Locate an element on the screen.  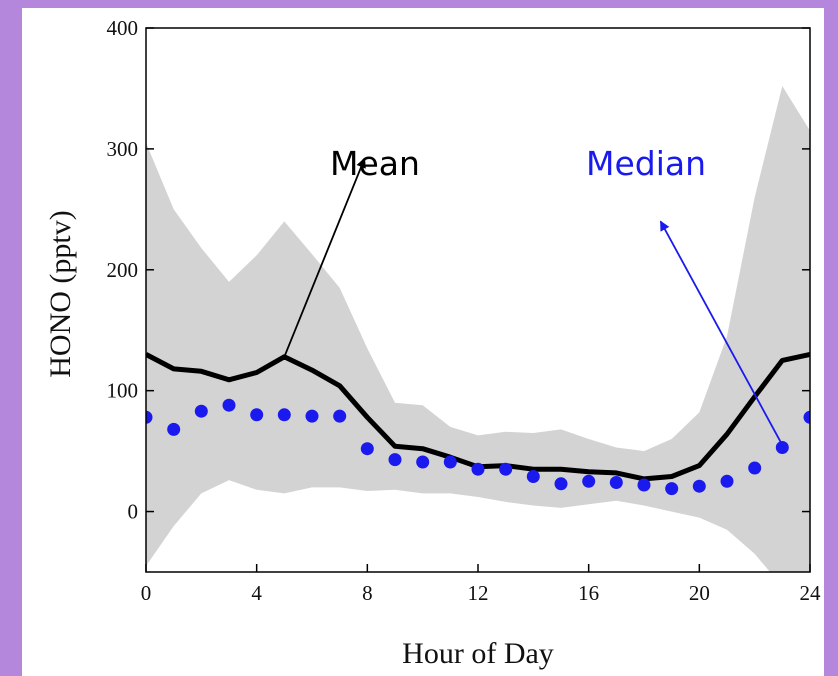
mean-annotation-label: Mean is located at coordinates (375, 163).